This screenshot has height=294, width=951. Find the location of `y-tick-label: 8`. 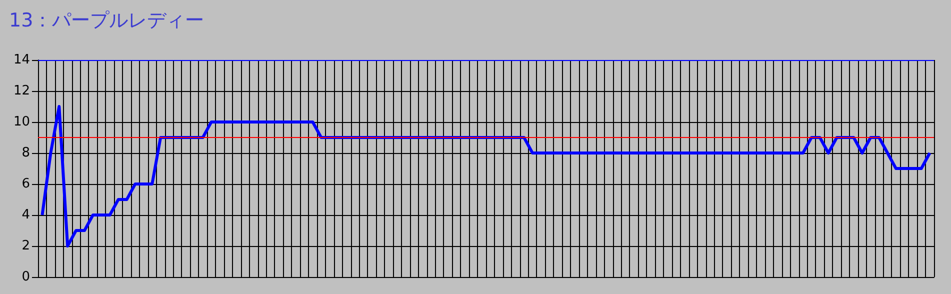

y-tick-label: 8 is located at coordinates (26, 153).